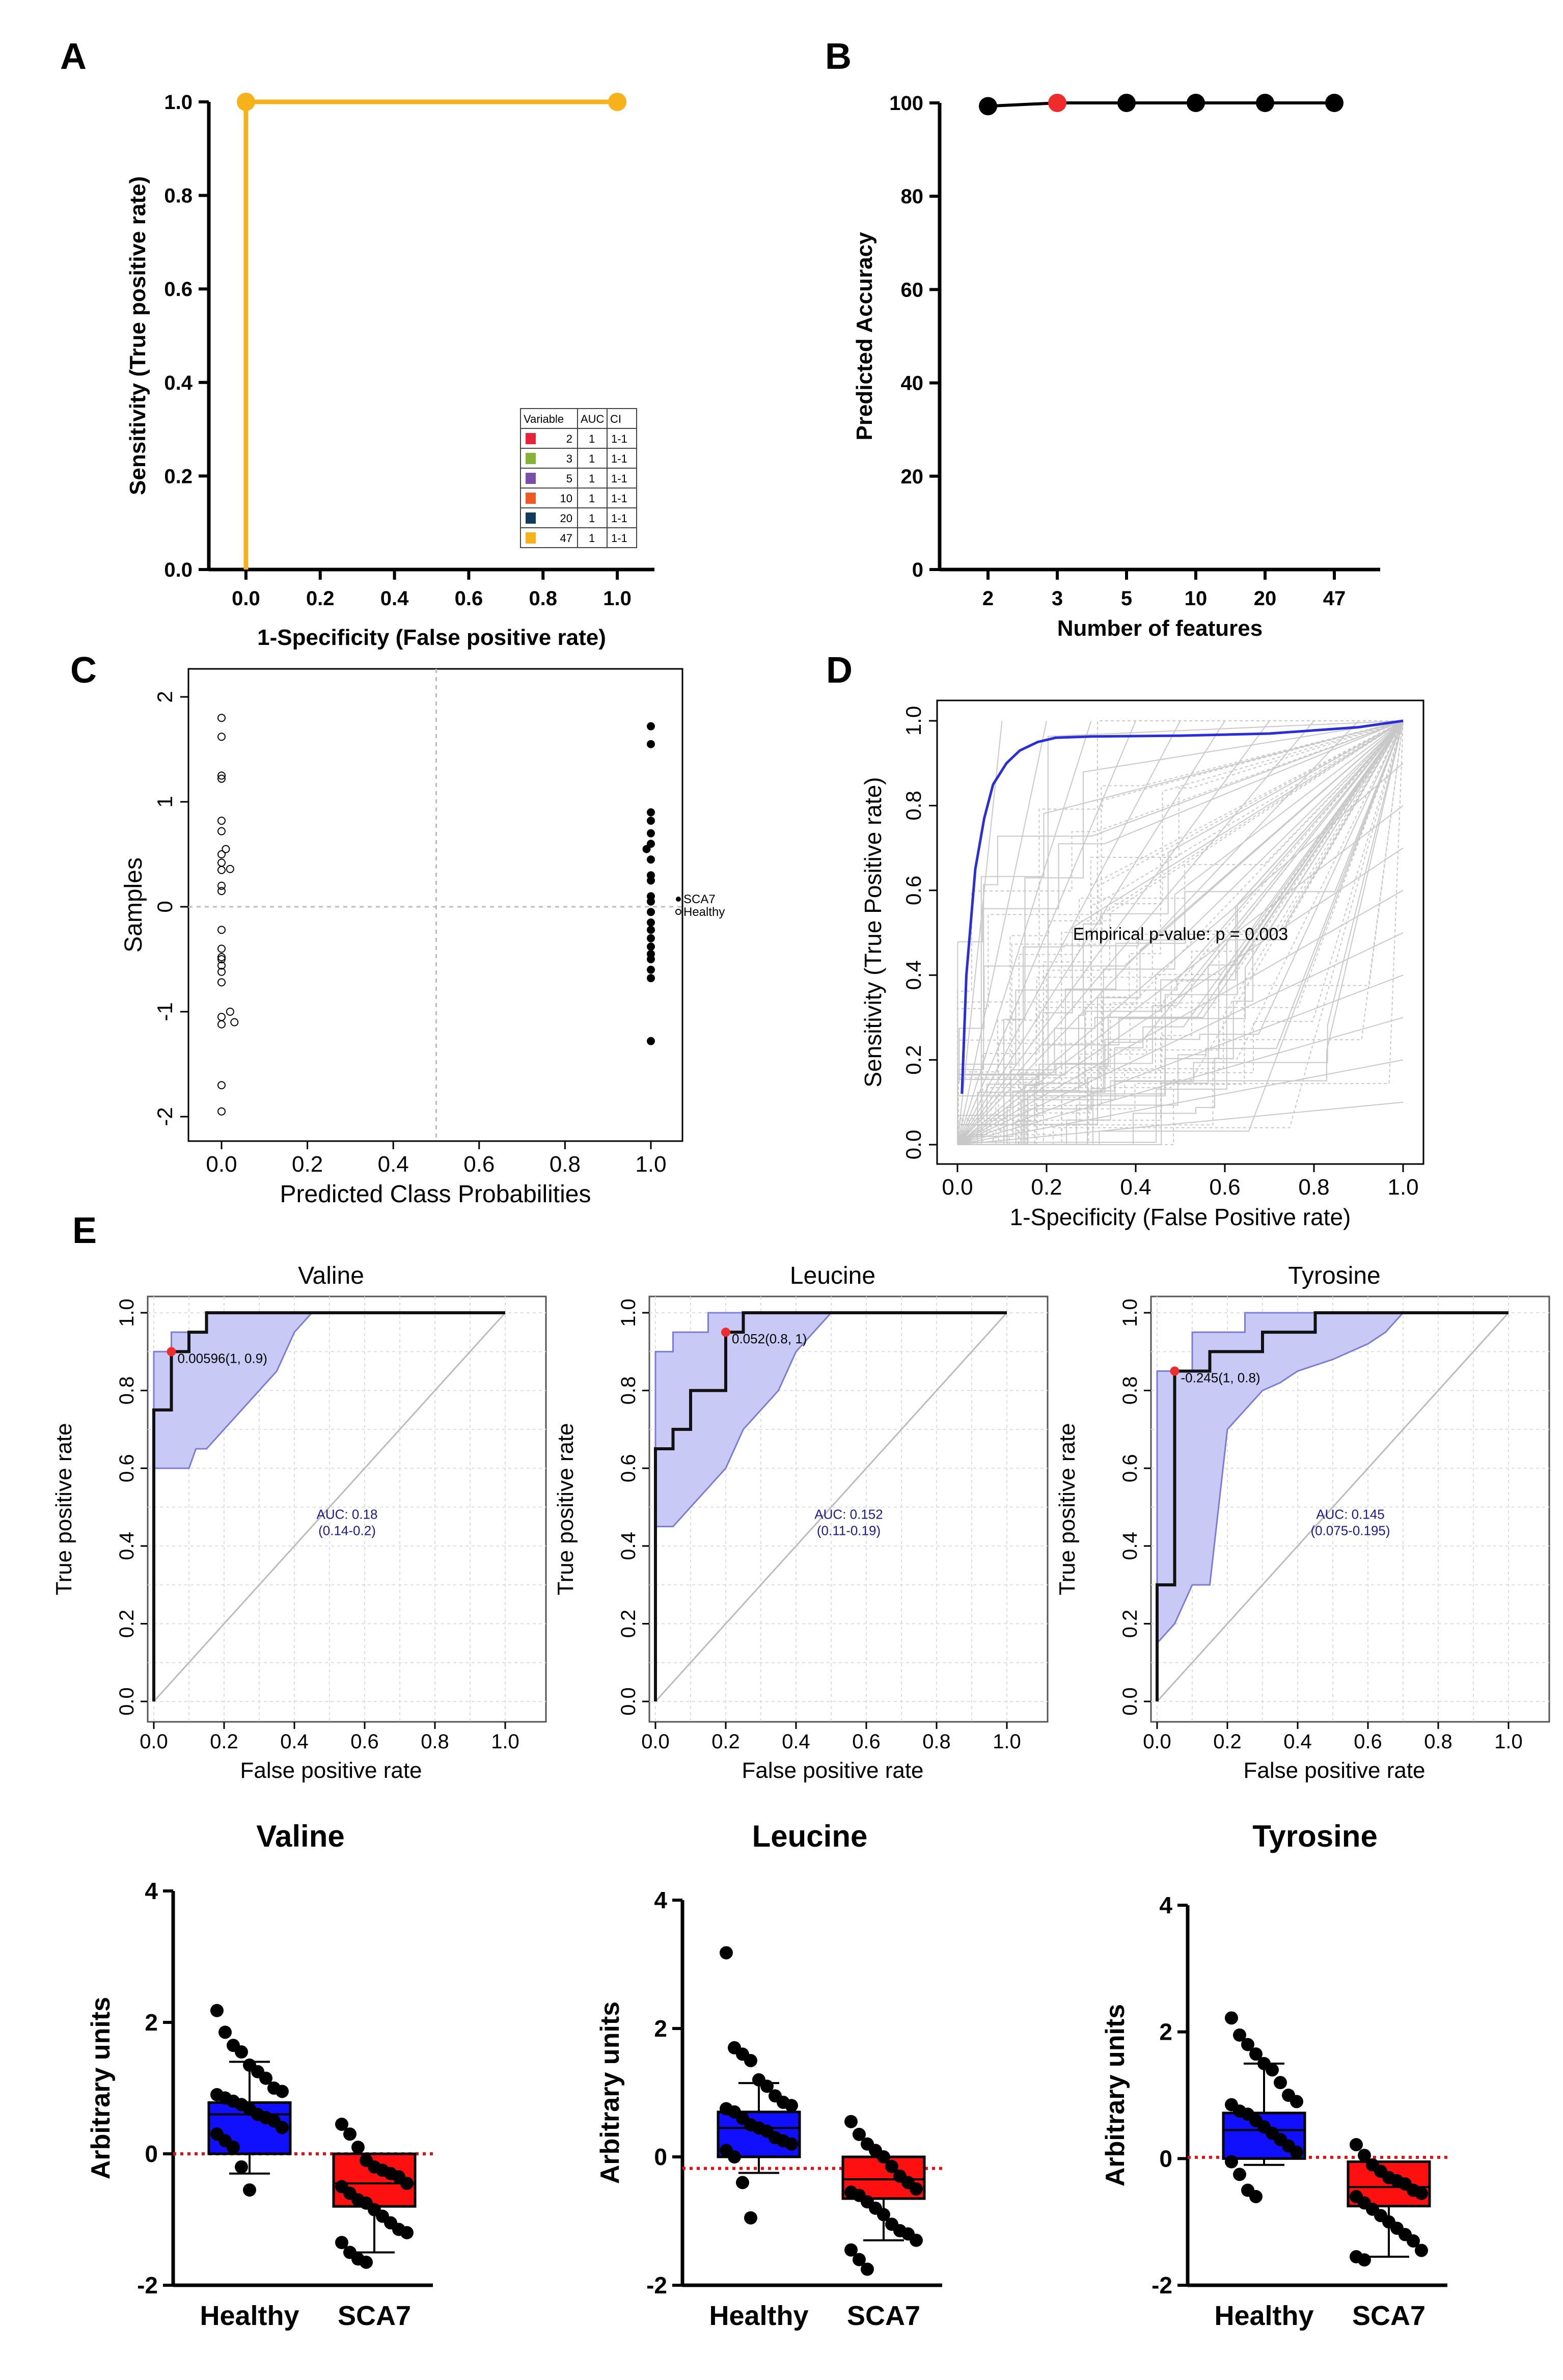 This screenshot has height=2380, width=1563. I want to click on x-tick-label: 3, so click(1057, 598).